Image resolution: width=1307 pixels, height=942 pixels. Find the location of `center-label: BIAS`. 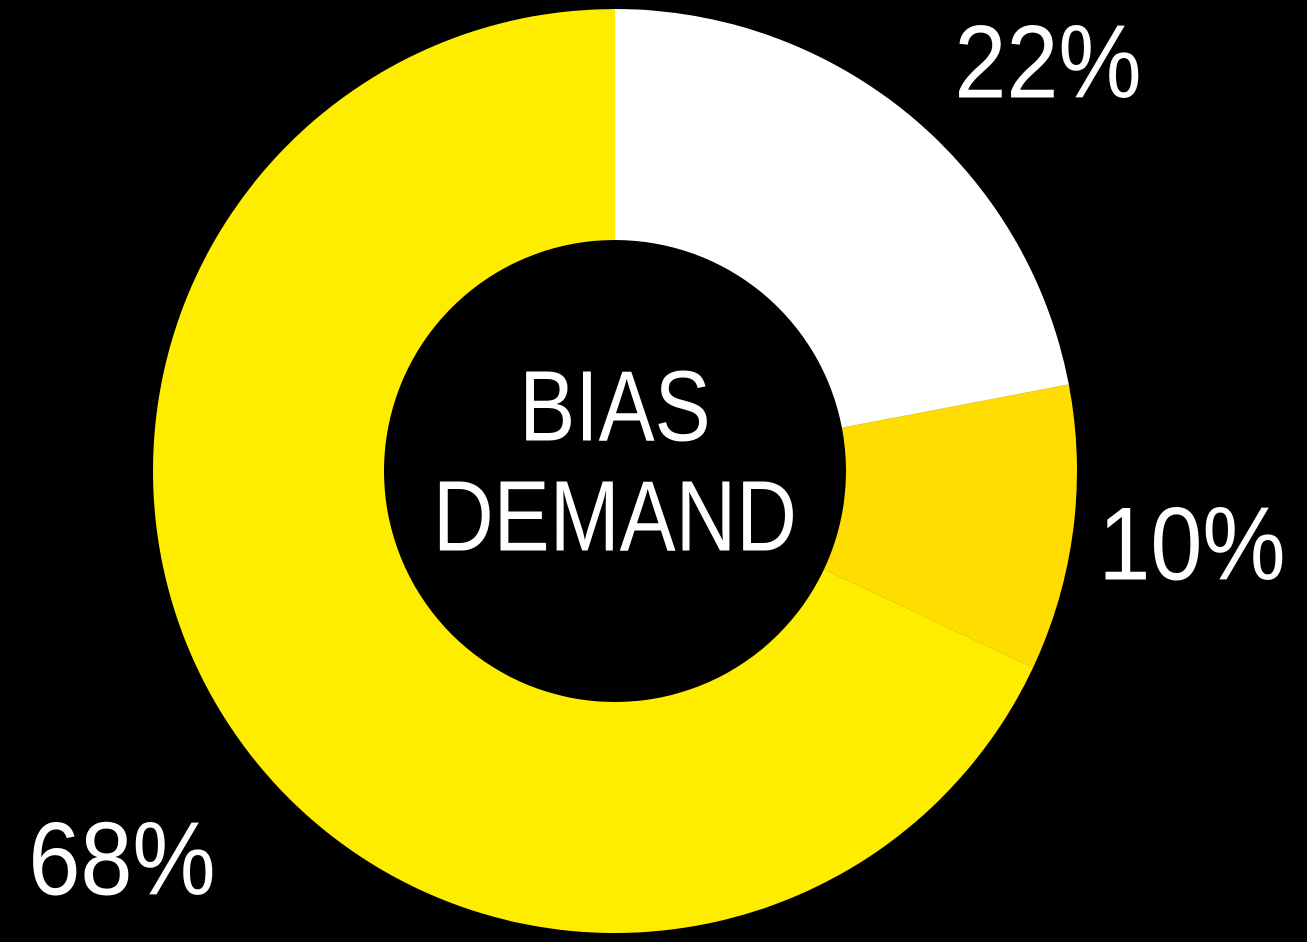

center-label: BIAS is located at coordinates (614, 405).